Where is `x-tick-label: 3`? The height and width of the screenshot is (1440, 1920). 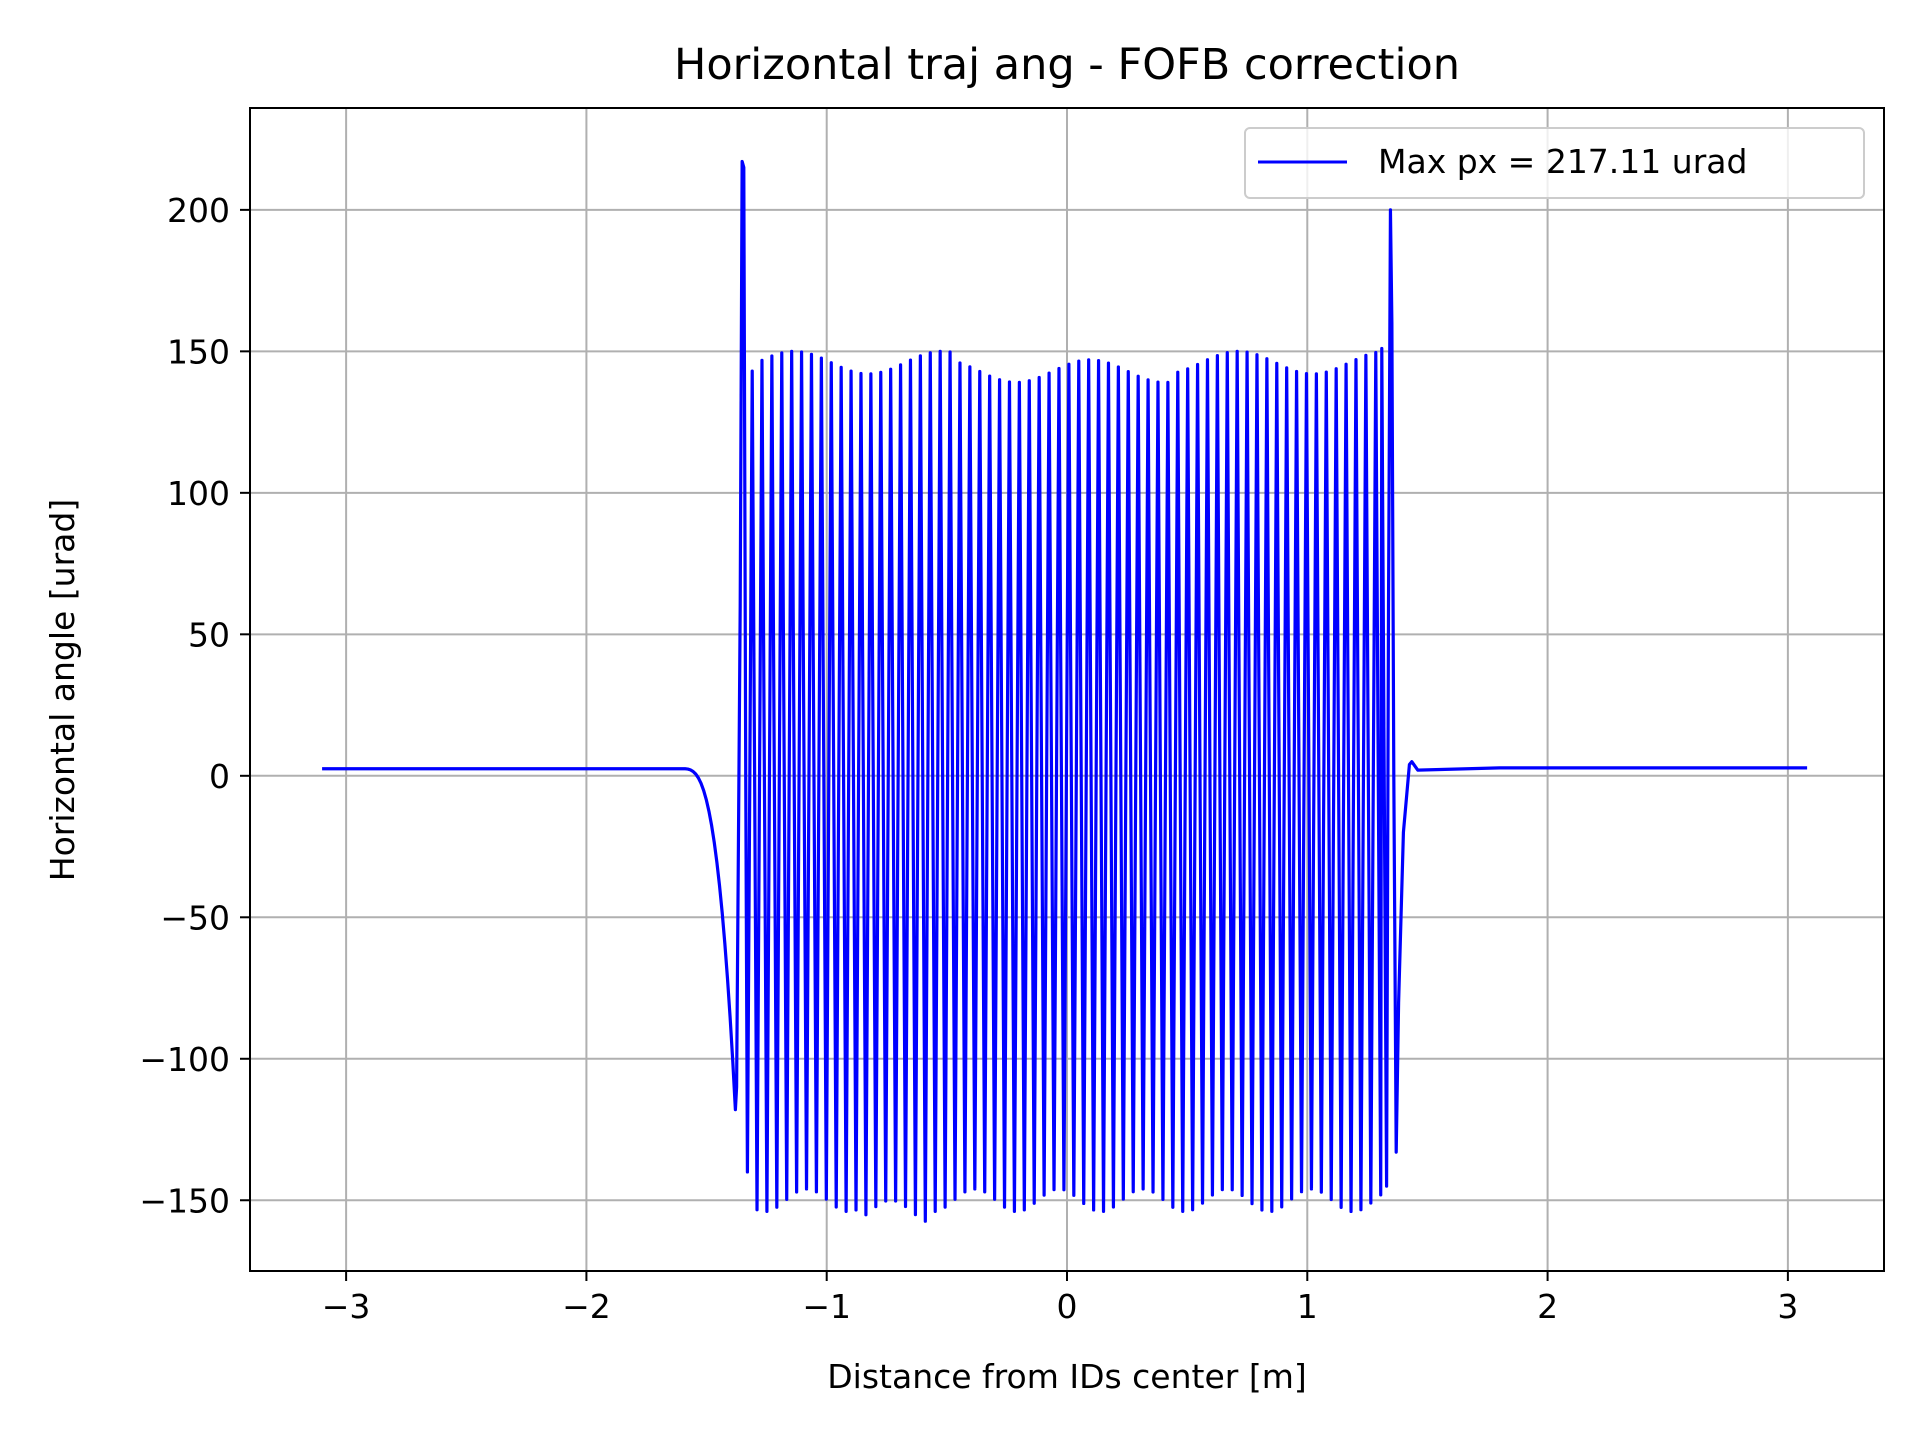
x-tick-label: 3 is located at coordinates (1787, 1306).